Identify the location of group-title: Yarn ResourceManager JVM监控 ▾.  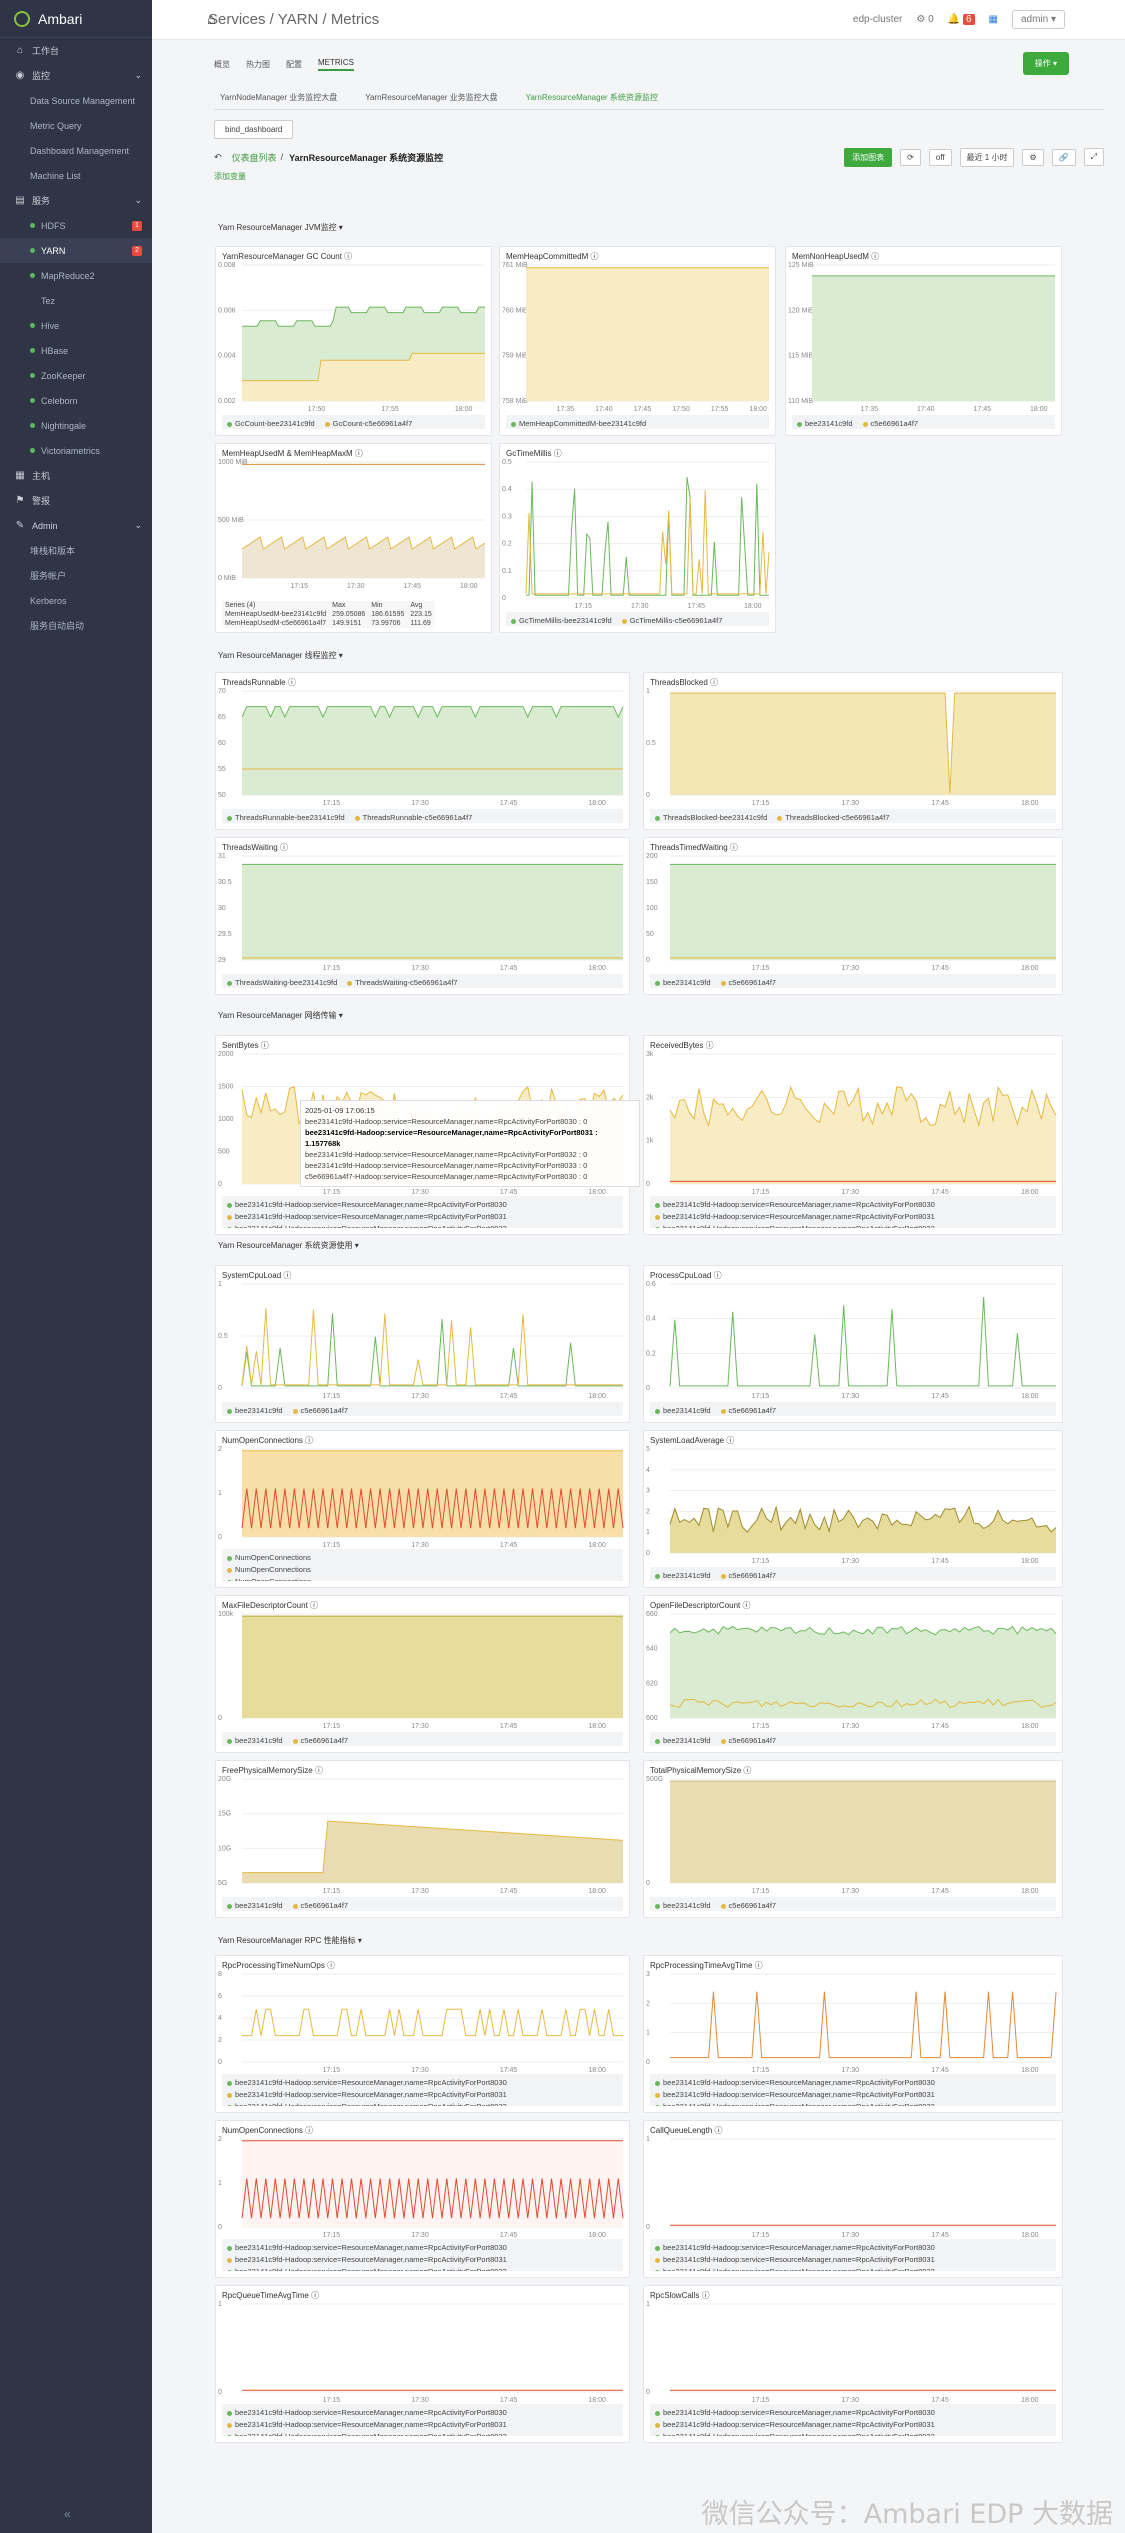
(280, 227).